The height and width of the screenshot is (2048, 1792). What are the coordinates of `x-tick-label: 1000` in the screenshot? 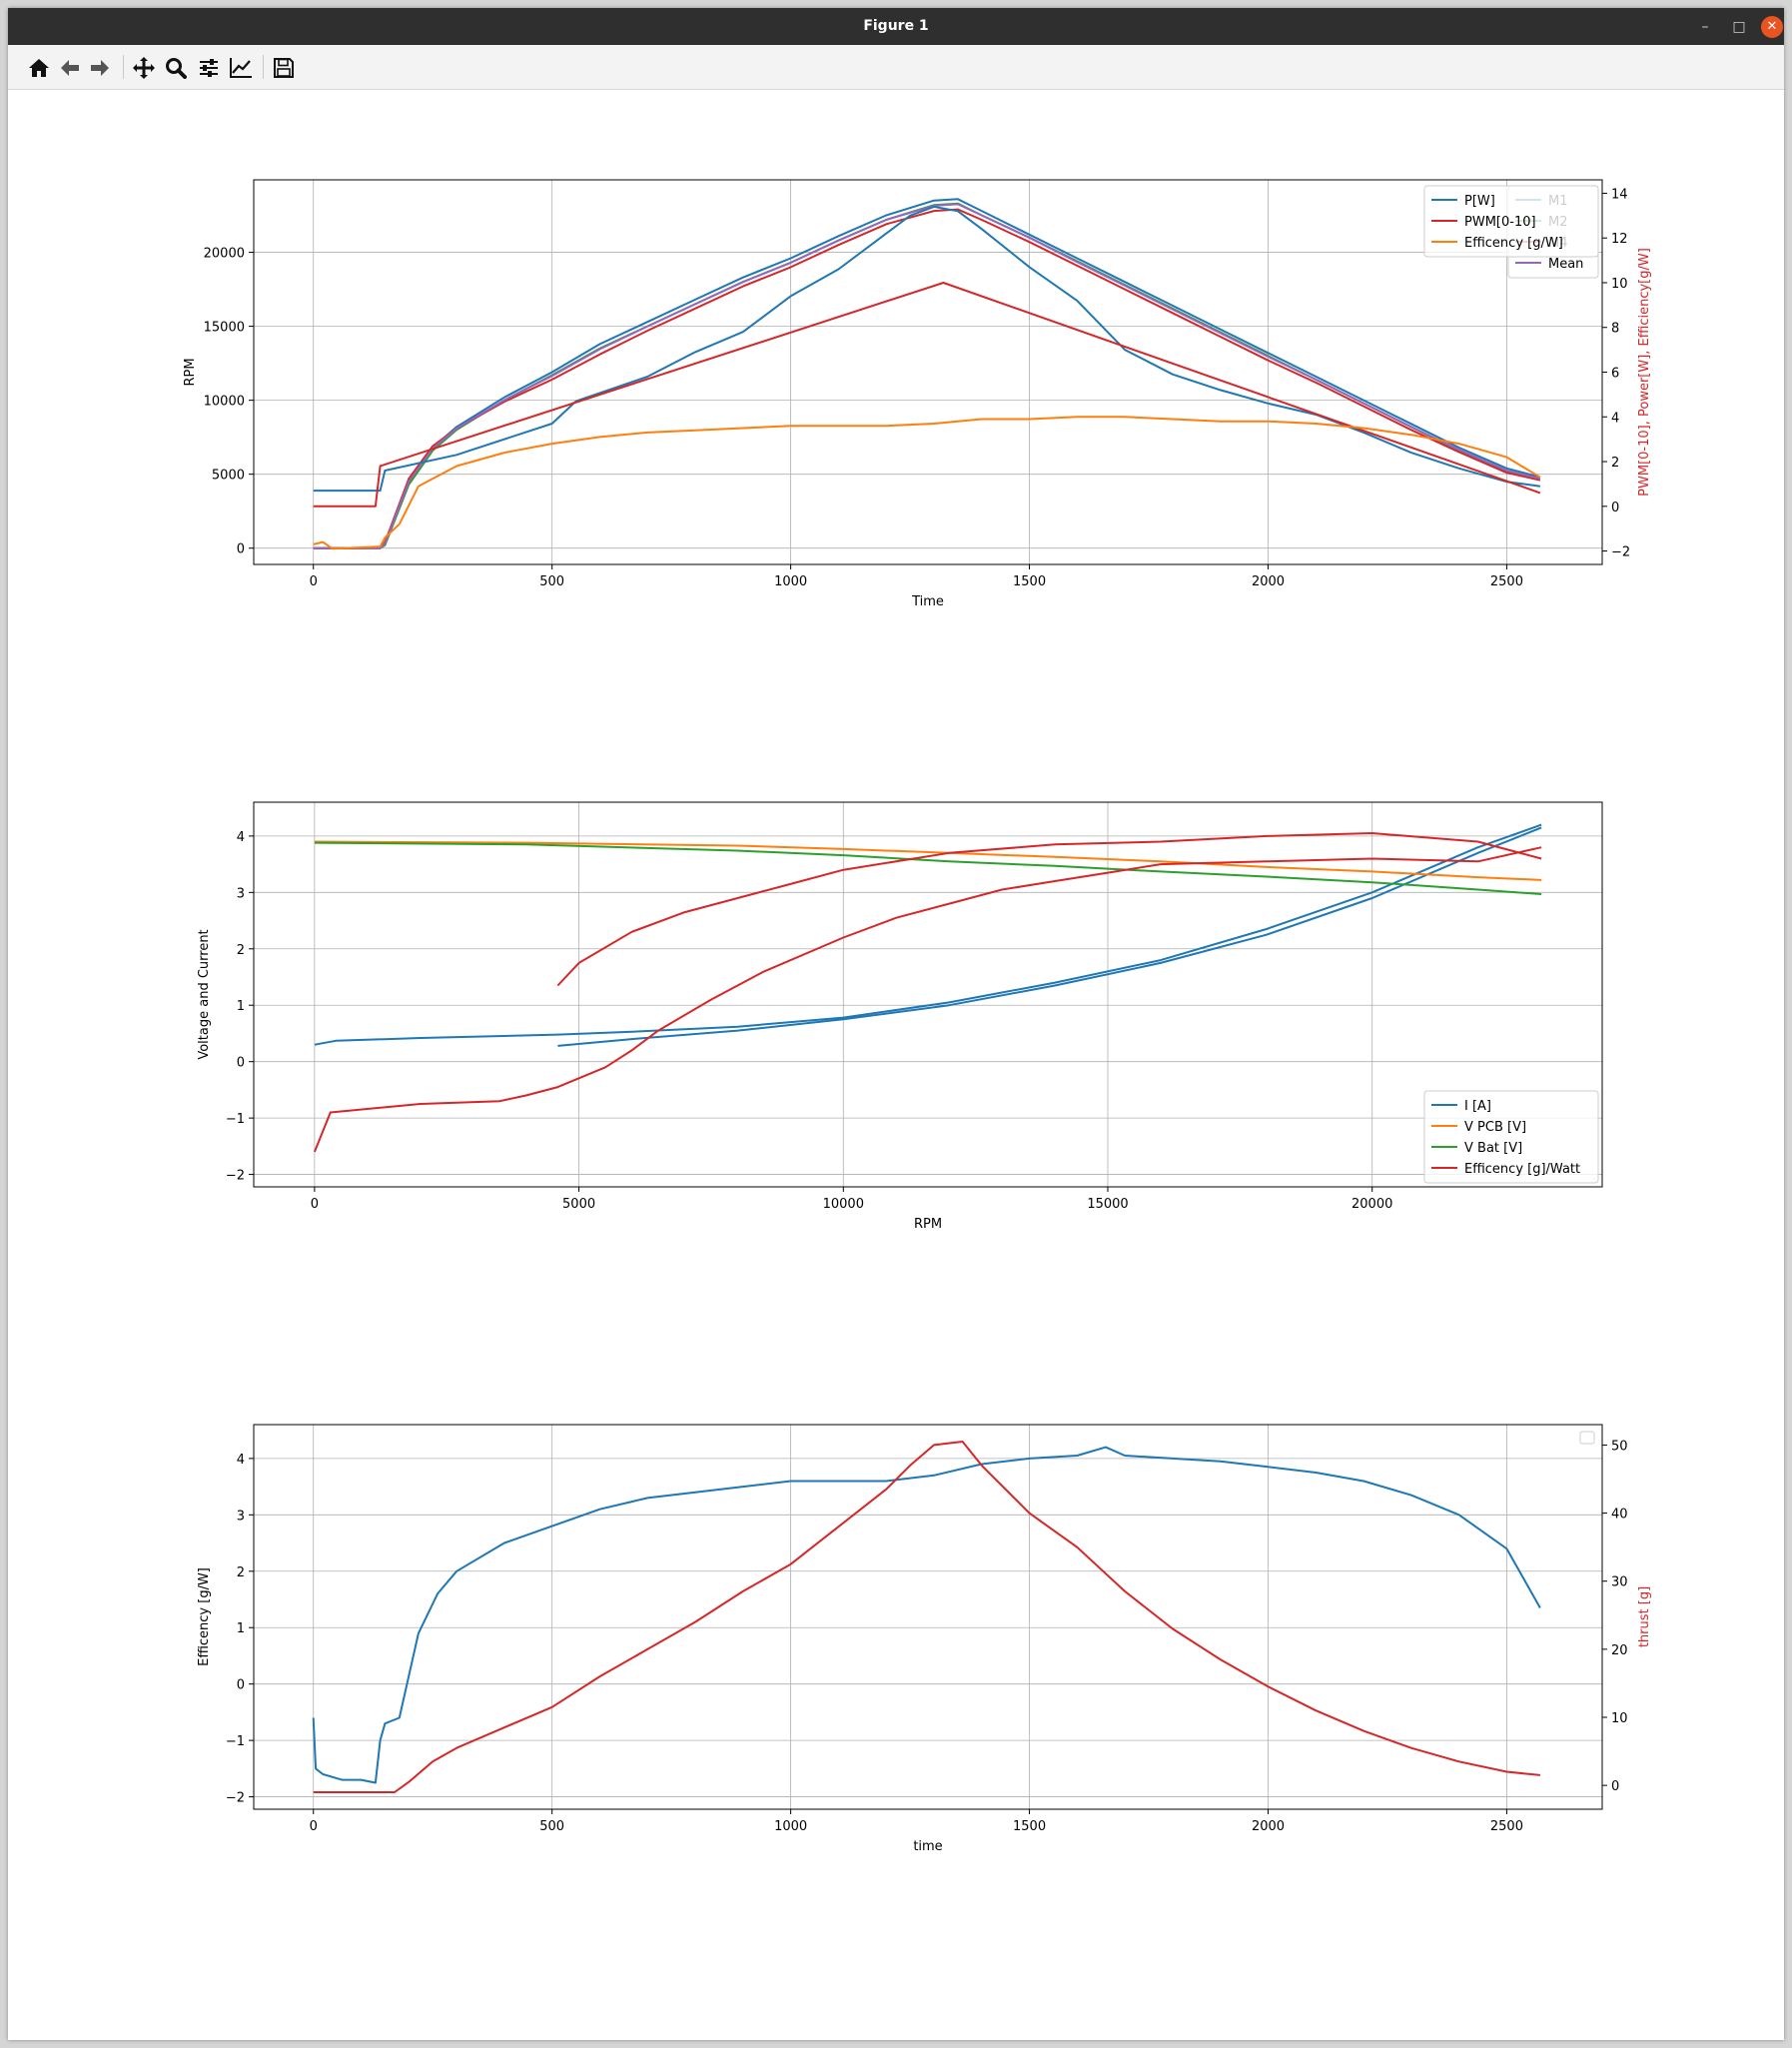 It's located at (790, 581).